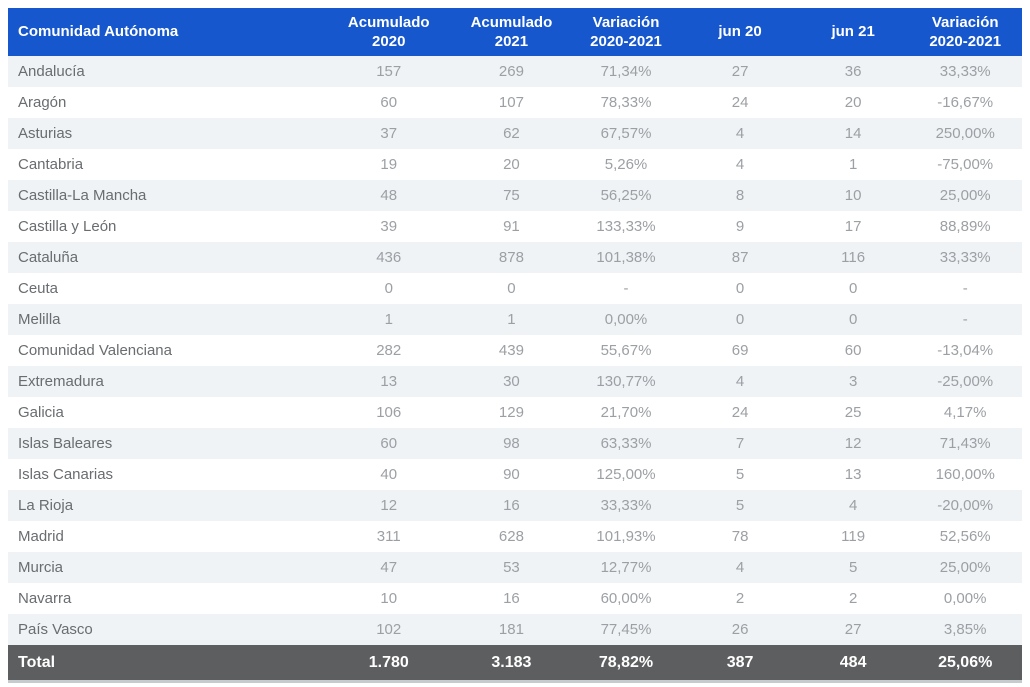 This screenshot has width=1030, height=687. I want to click on table-row: Navarra 10 16 60,00% 2 2 0,00%, so click(515, 598).